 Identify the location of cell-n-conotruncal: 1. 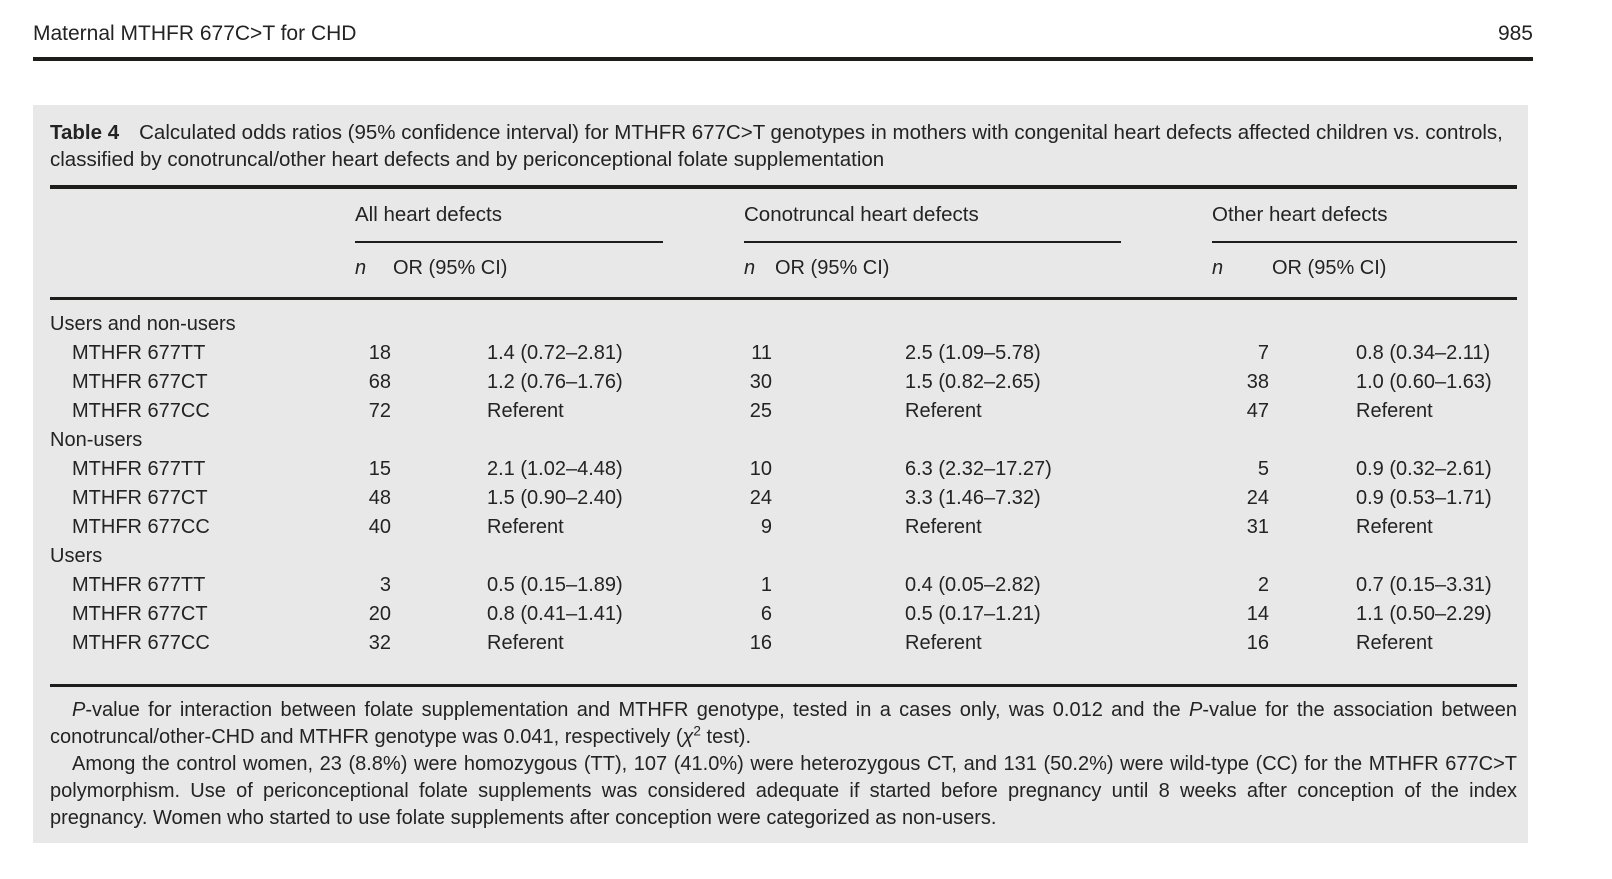
(766, 585).